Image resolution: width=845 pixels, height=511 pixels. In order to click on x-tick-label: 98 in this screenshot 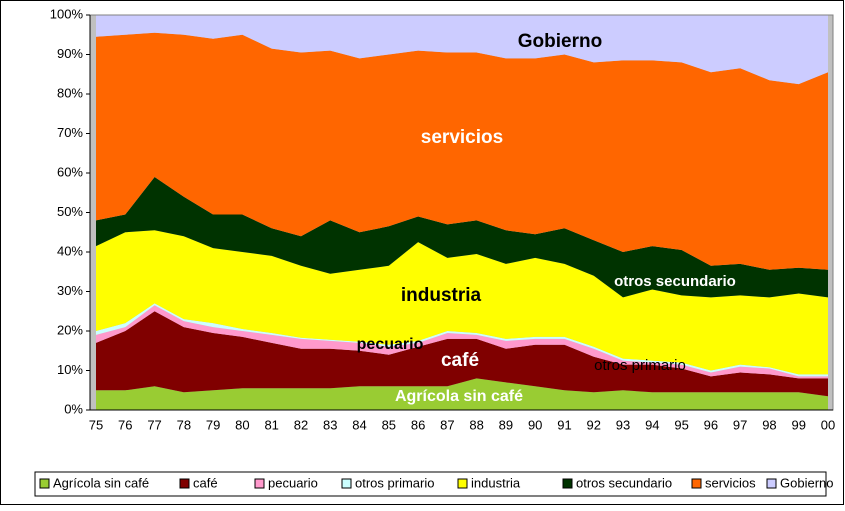, I will do `click(769, 424)`.